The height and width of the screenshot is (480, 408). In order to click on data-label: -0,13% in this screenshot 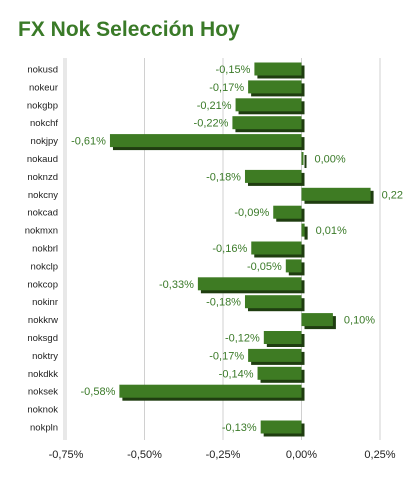, I will do `click(239, 428)`.